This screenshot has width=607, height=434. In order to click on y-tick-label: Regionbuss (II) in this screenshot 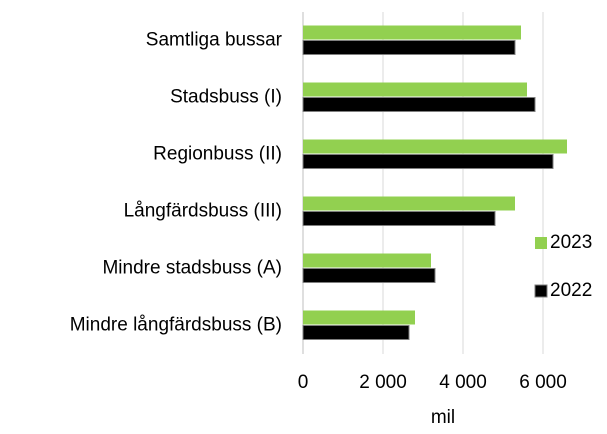, I will do `click(217, 154)`.